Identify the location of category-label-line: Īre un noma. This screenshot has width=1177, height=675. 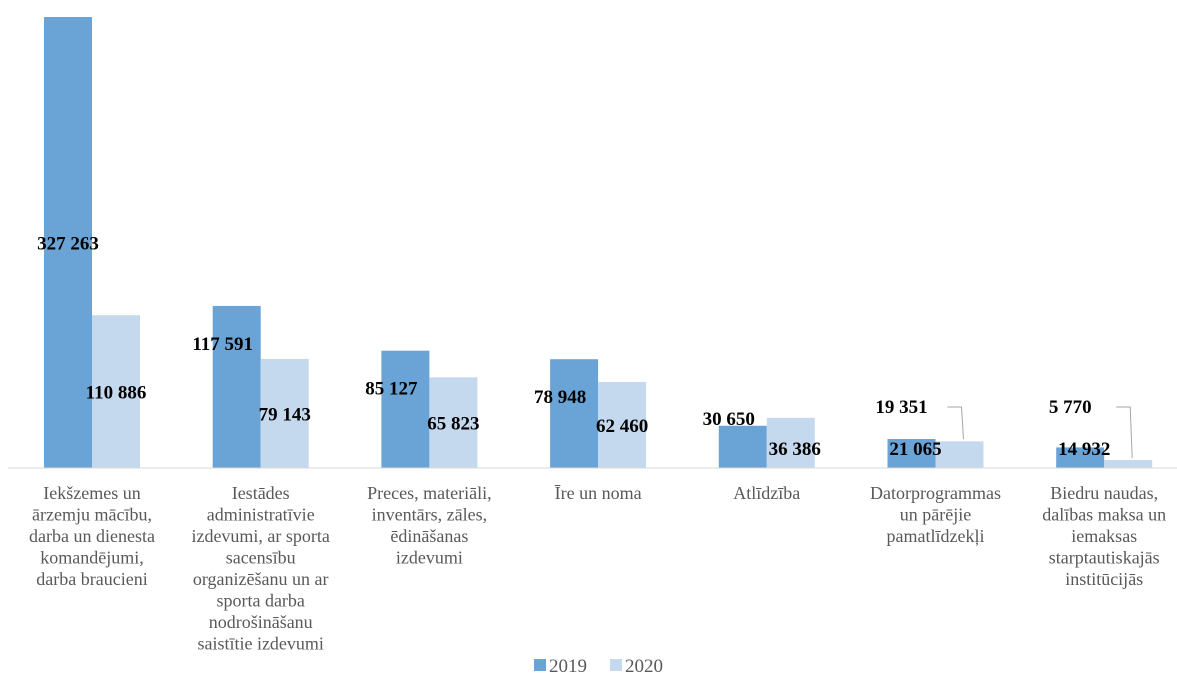
(598, 493).